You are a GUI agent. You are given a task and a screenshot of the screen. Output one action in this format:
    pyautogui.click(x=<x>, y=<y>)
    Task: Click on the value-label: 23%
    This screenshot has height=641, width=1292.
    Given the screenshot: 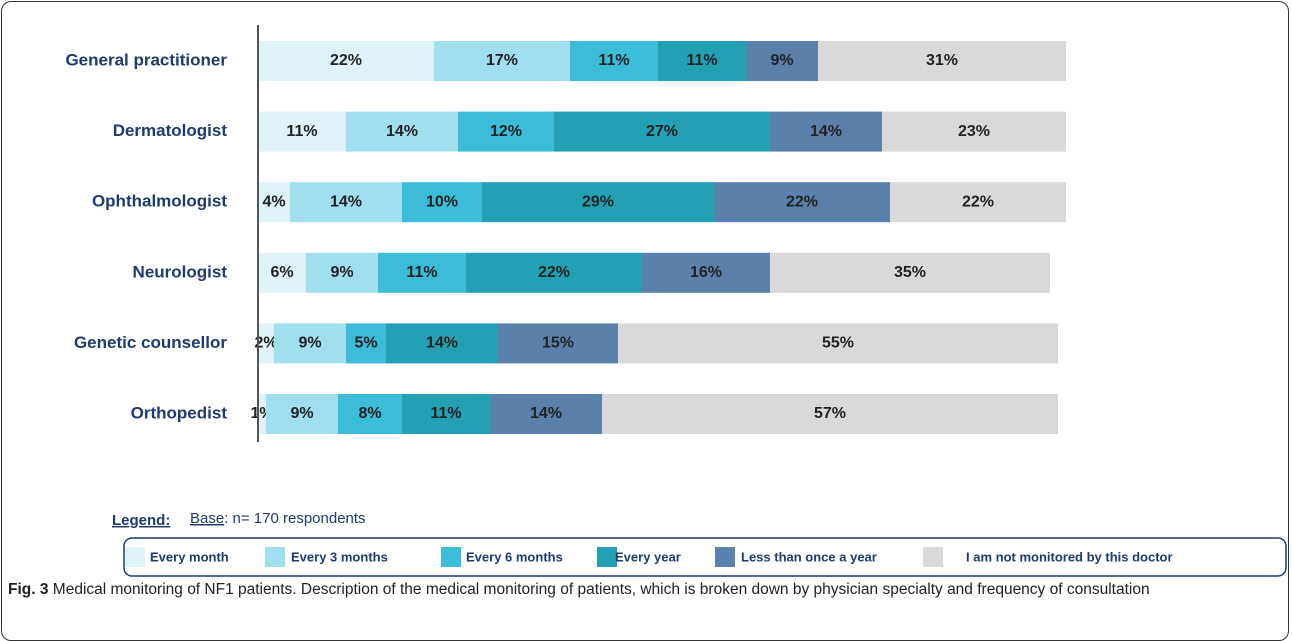 What is the action you would take?
    pyautogui.click(x=974, y=131)
    